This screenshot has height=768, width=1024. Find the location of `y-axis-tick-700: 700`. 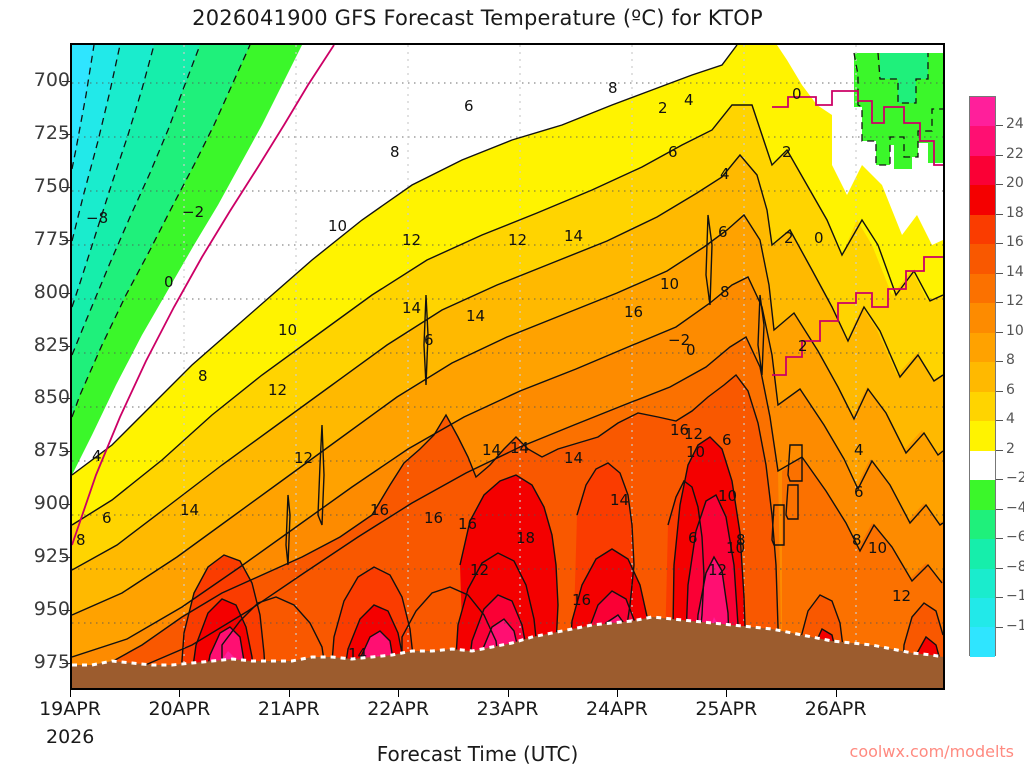

y-axis-tick-700: 700 is located at coordinates (51, 80).